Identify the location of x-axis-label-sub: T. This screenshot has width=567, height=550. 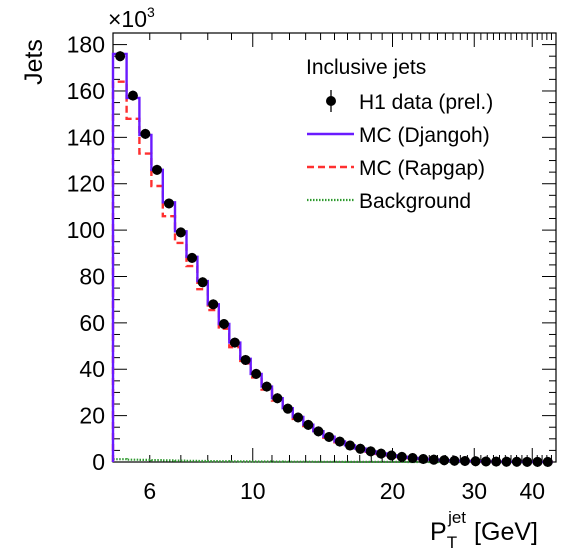
(452, 541).